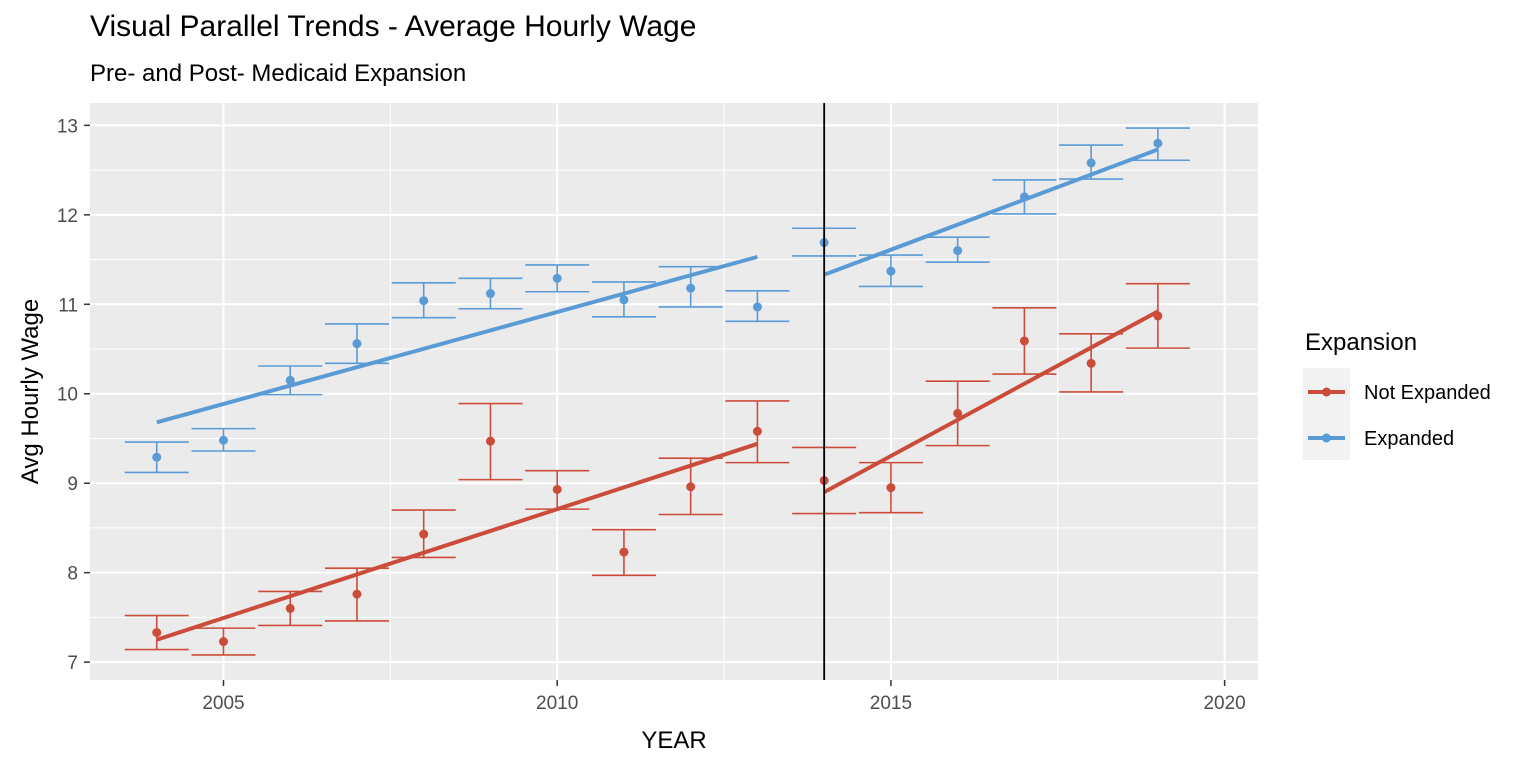  I want to click on y-tick-label: 12, so click(67, 216).